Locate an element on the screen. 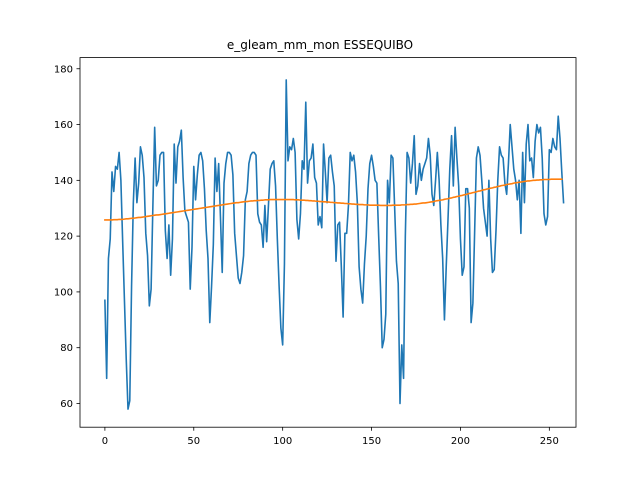 This screenshot has width=640, height=480. y-tick-label: 160 is located at coordinates (63, 125).